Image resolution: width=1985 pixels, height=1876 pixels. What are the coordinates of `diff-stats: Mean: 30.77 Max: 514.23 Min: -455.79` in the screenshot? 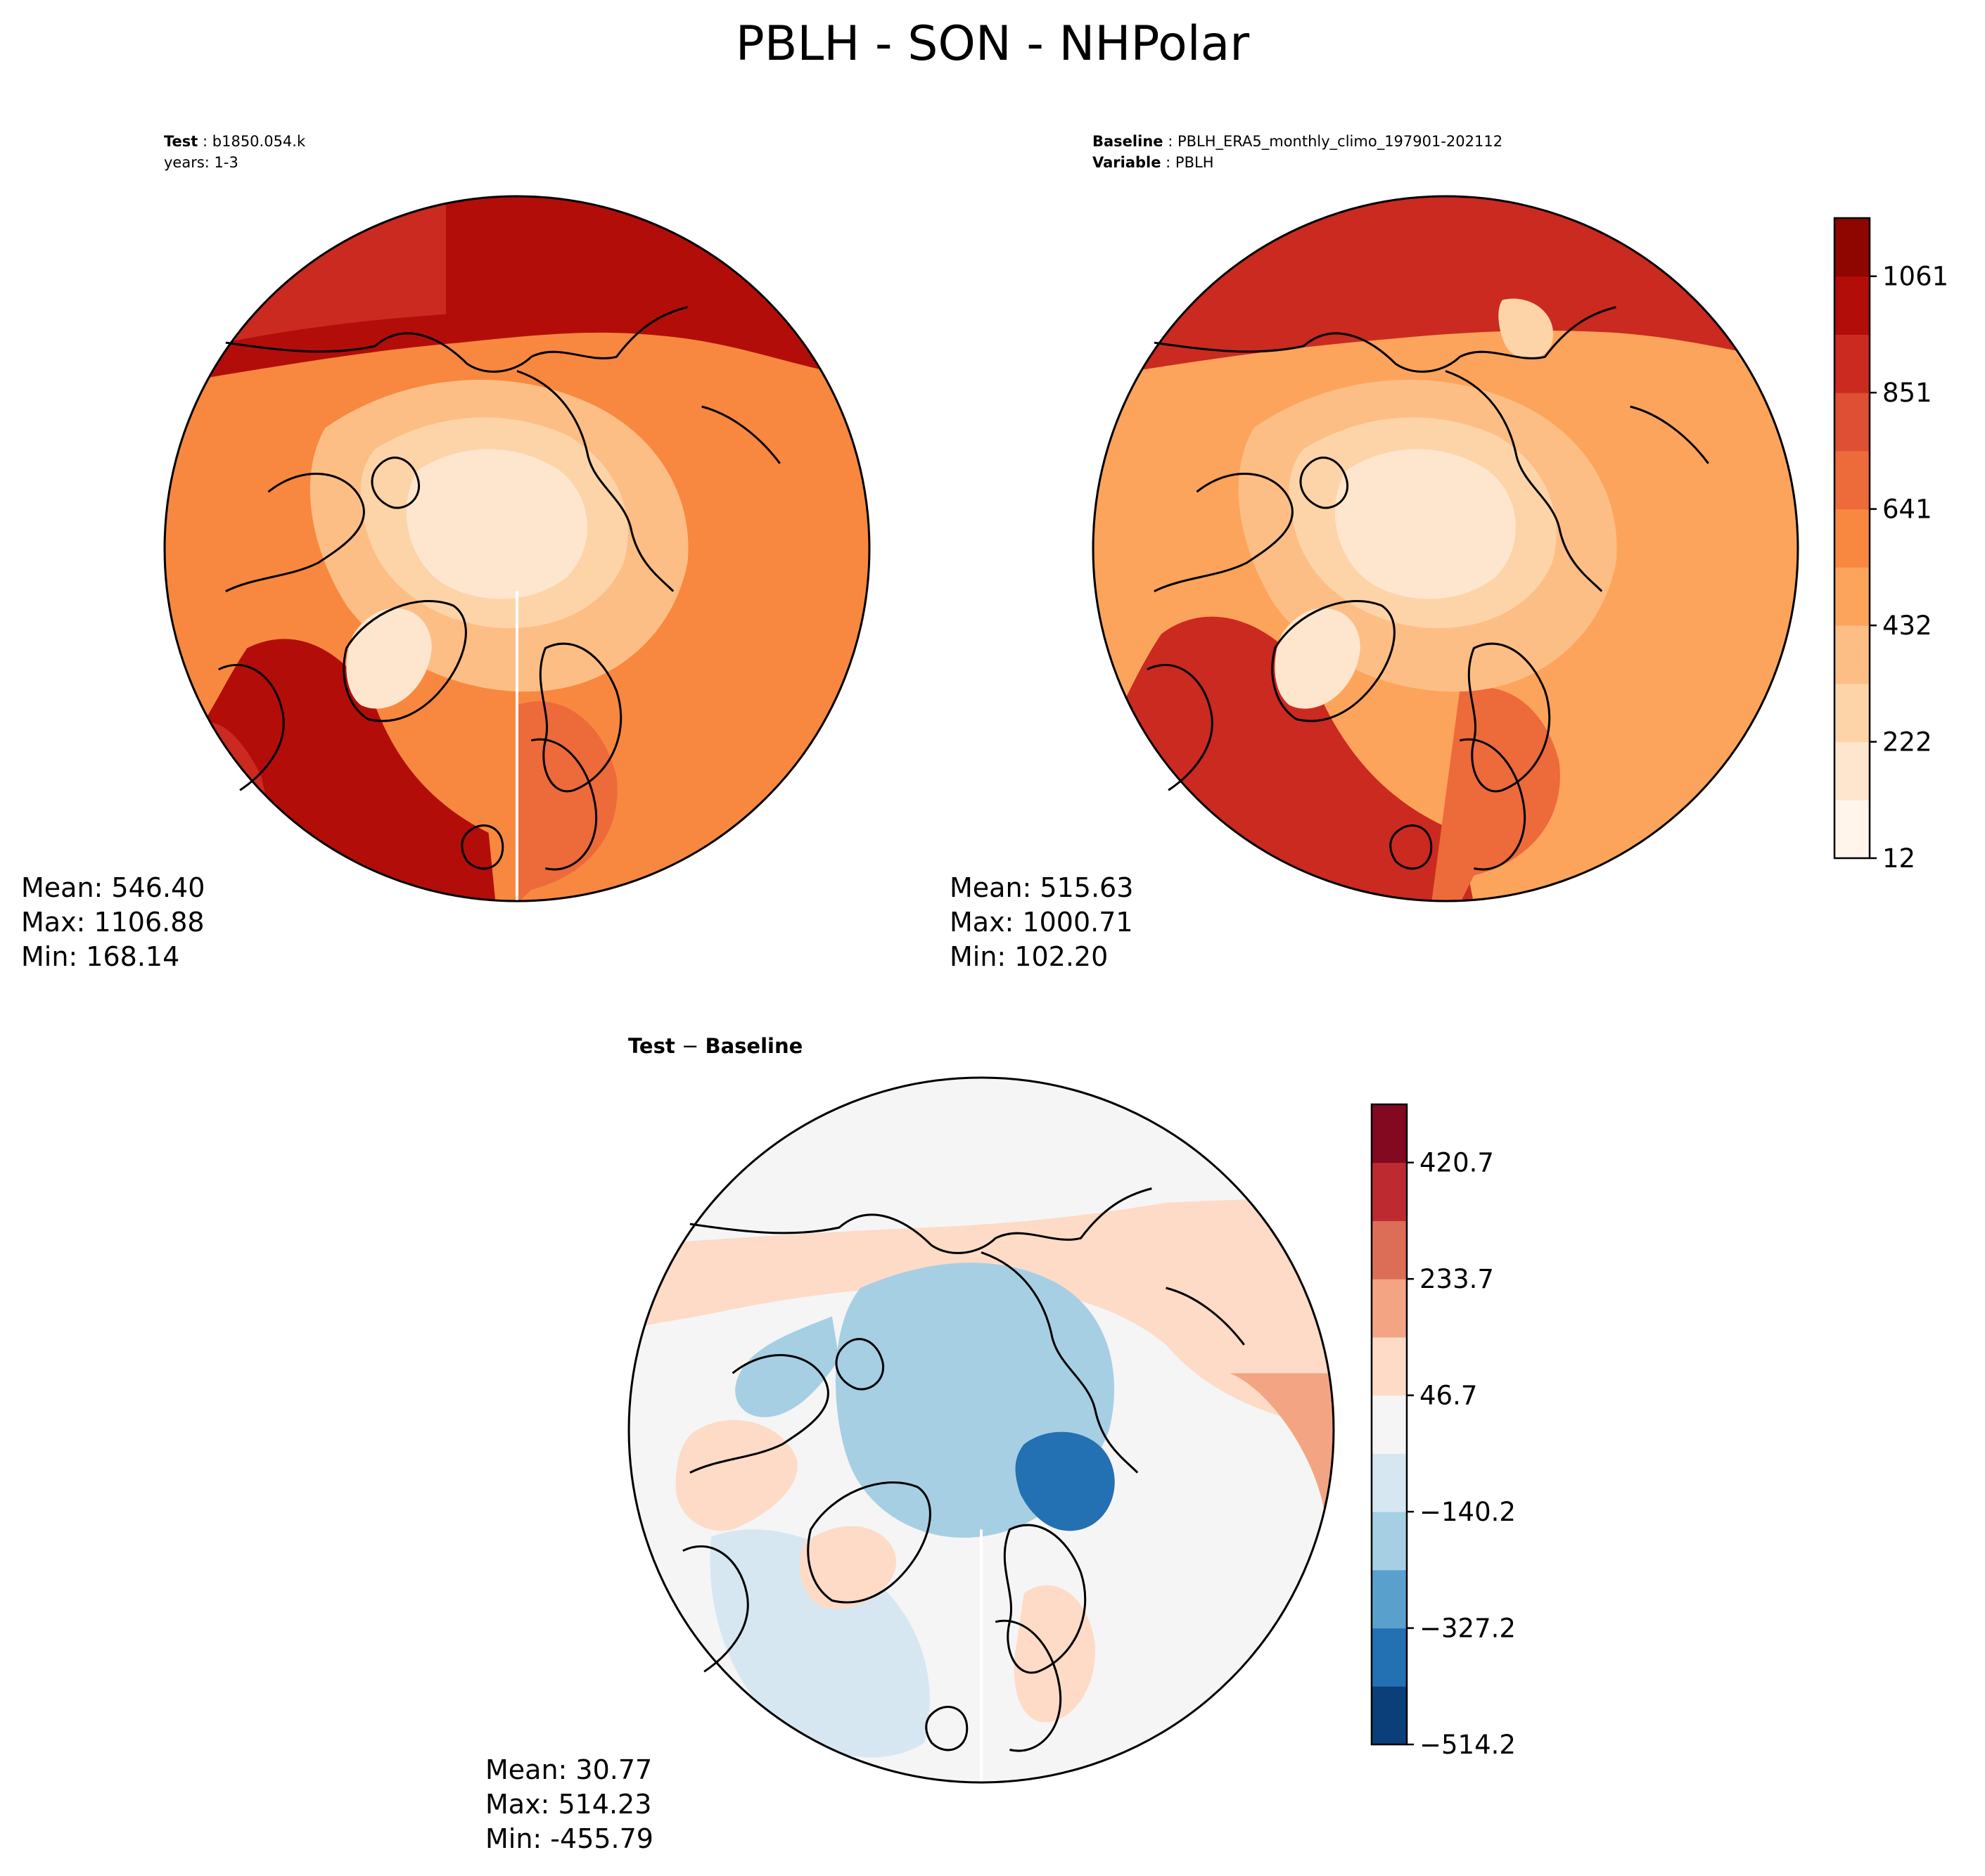 It's located at (569, 1804).